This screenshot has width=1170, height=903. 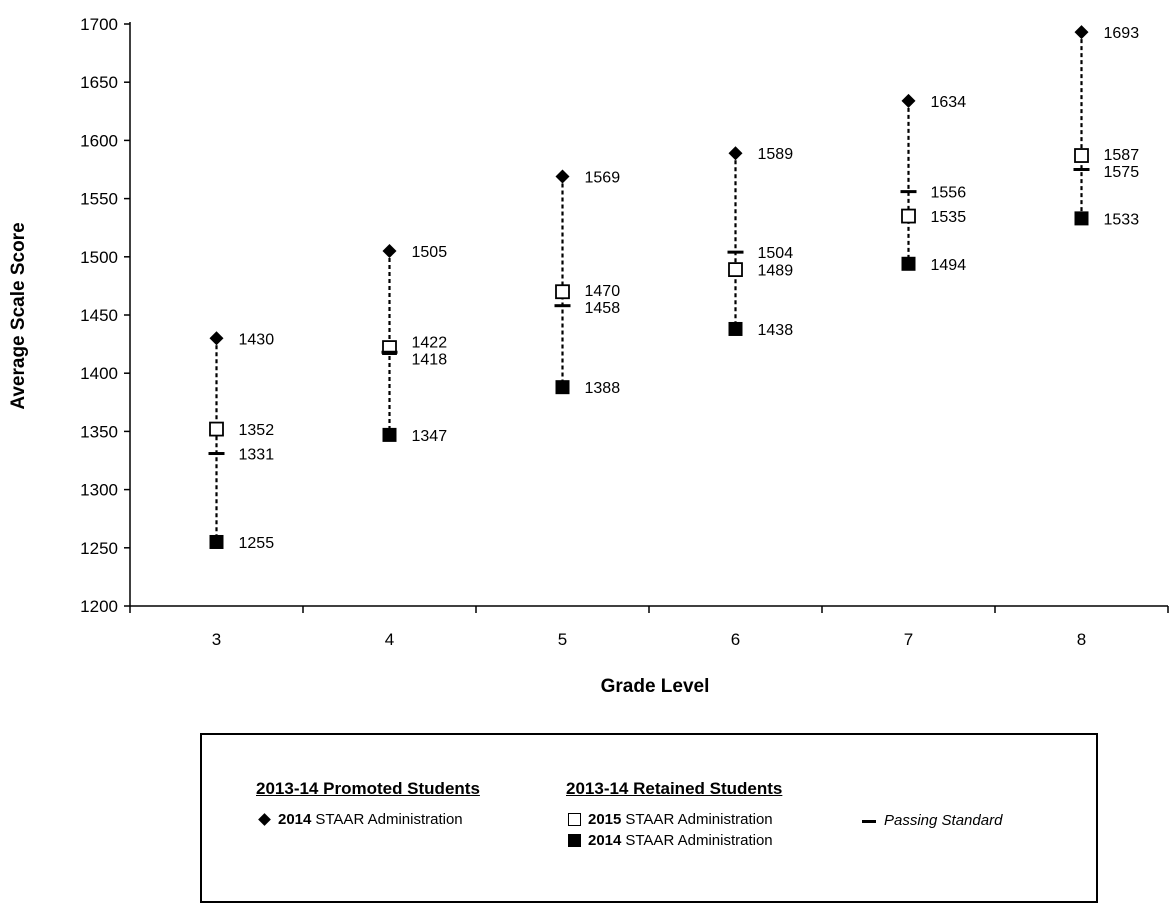 I want to click on y-tick-label: 1400, so click(x=99, y=373).